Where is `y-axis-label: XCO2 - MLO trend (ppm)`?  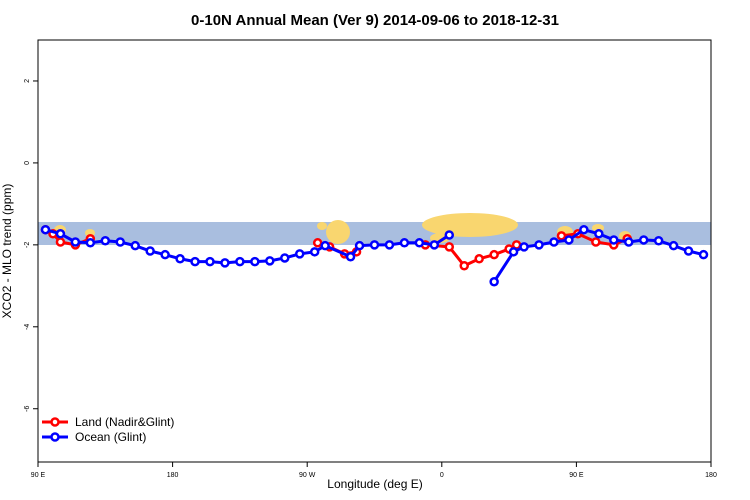 y-axis-label: XCO2 - MLO trend (ppm) is located at coordinates (7, 251).